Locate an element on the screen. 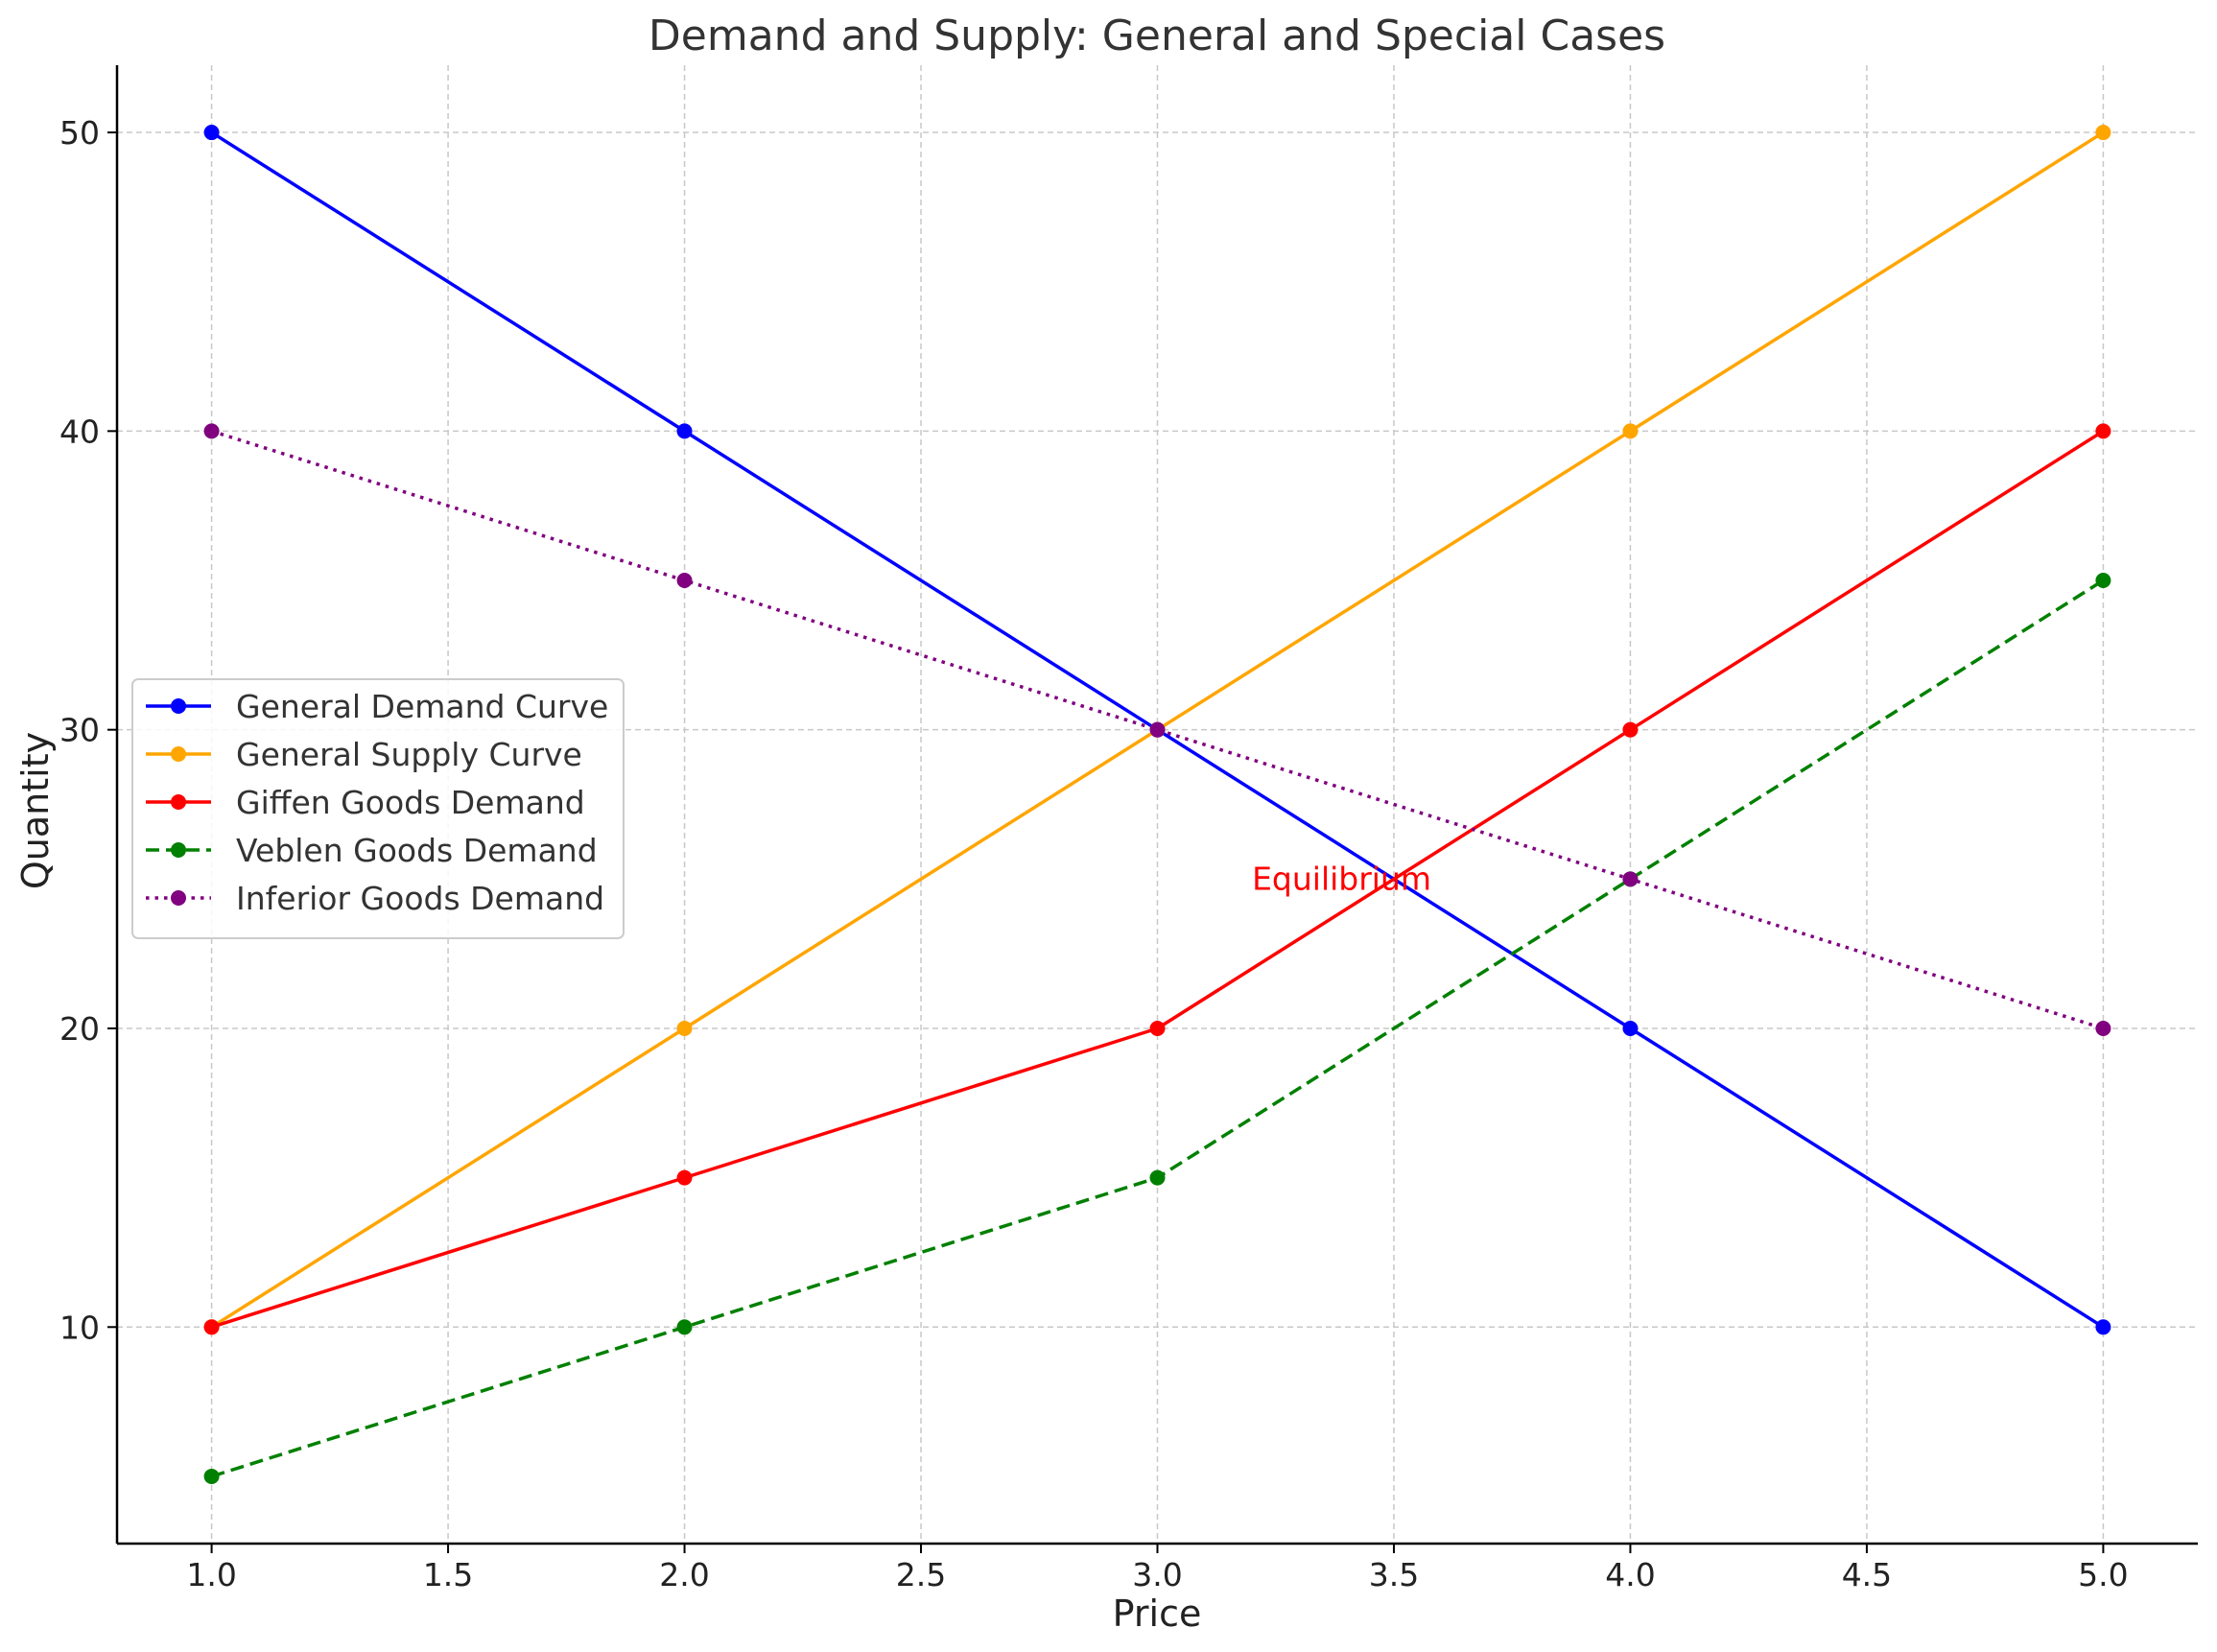 The width and height of the screenshot is (2217, 1652). x-tick-label: 2.5 is located at coordinates (921, 1574).